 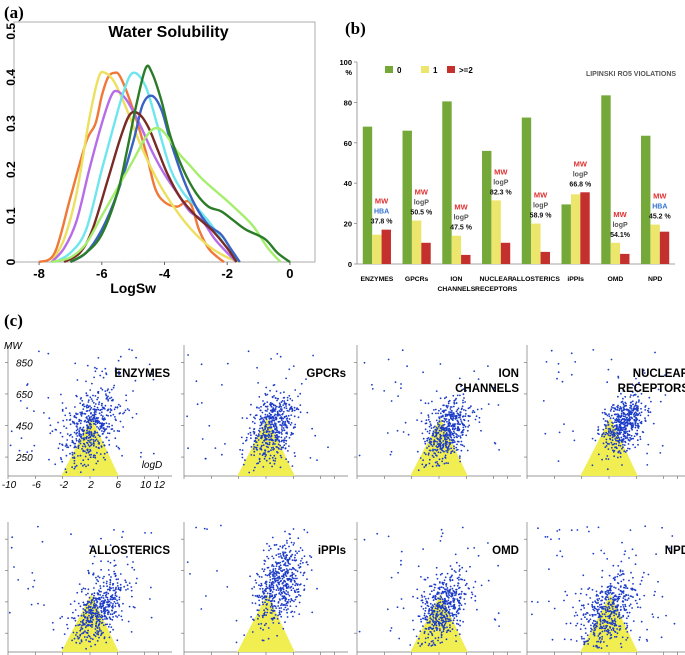 I want to click on scatter-panel-title: GPCRs, so click(x=326, y=374).